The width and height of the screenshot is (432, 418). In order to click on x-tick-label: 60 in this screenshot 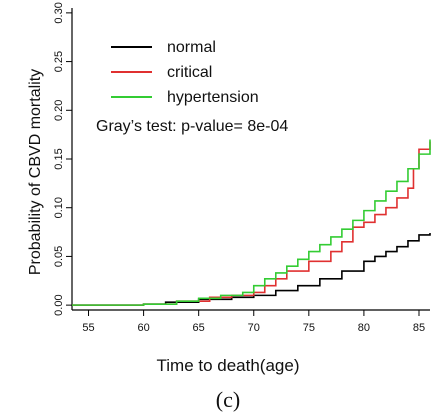, I will do `click(143, 328)`.